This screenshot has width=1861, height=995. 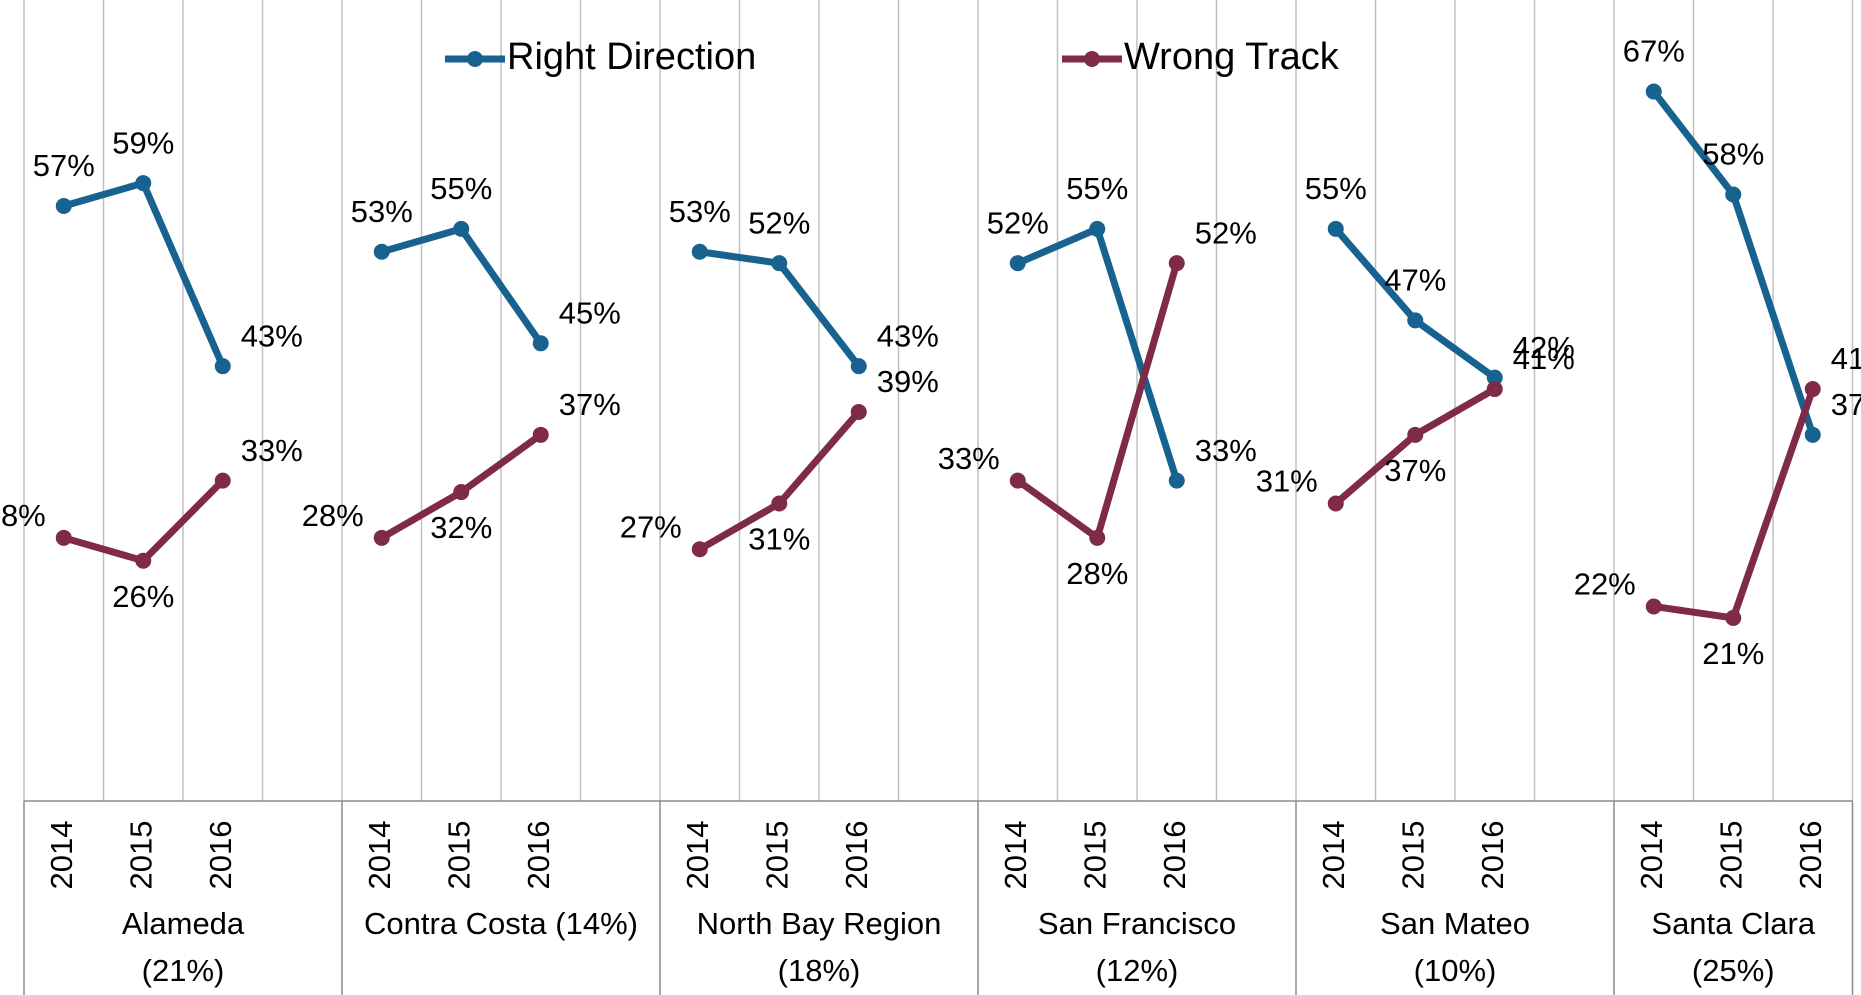 What do you see at coordinates (183, 923) in the screenshot?
I see `group-label: Alameda` at bounding box center [183, 923].